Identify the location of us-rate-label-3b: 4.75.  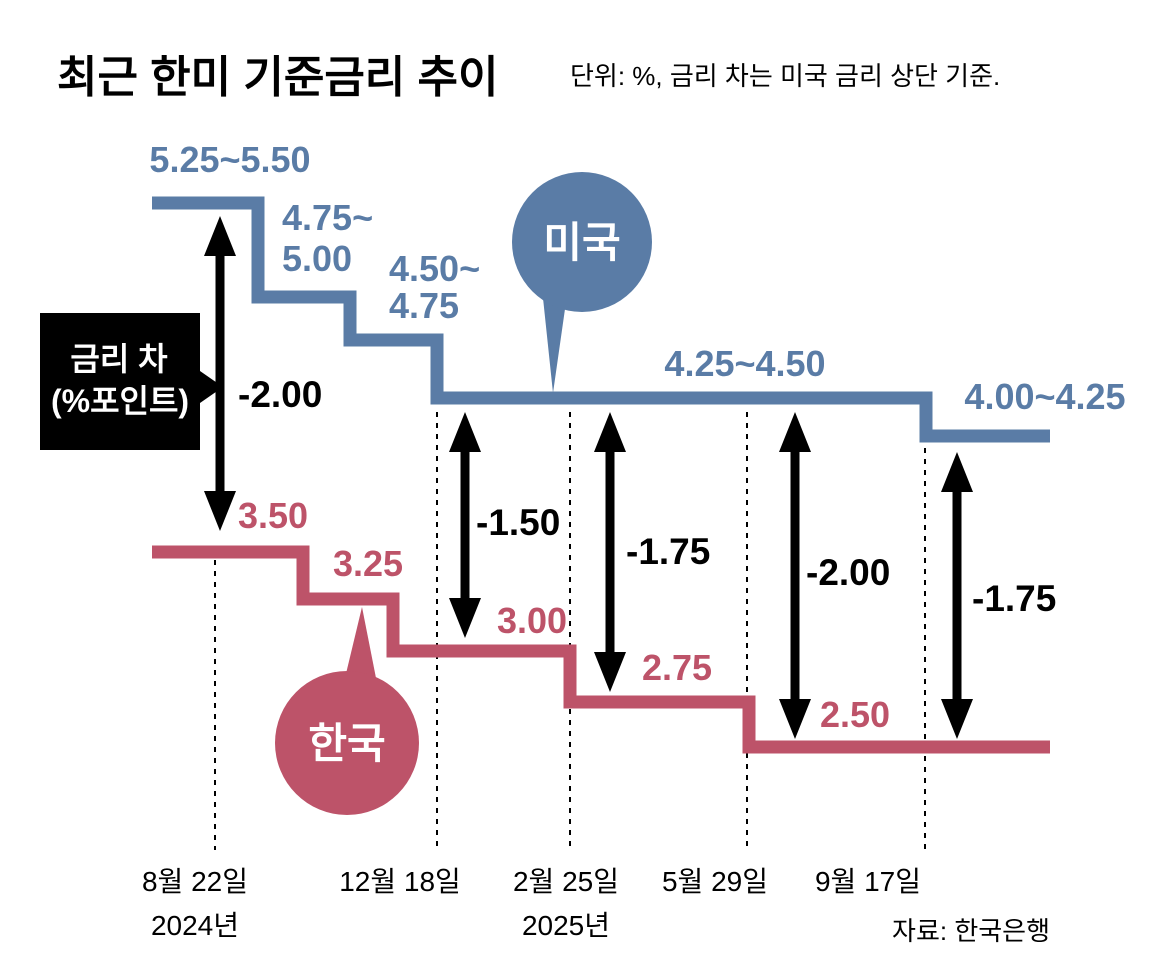
(424, 305).